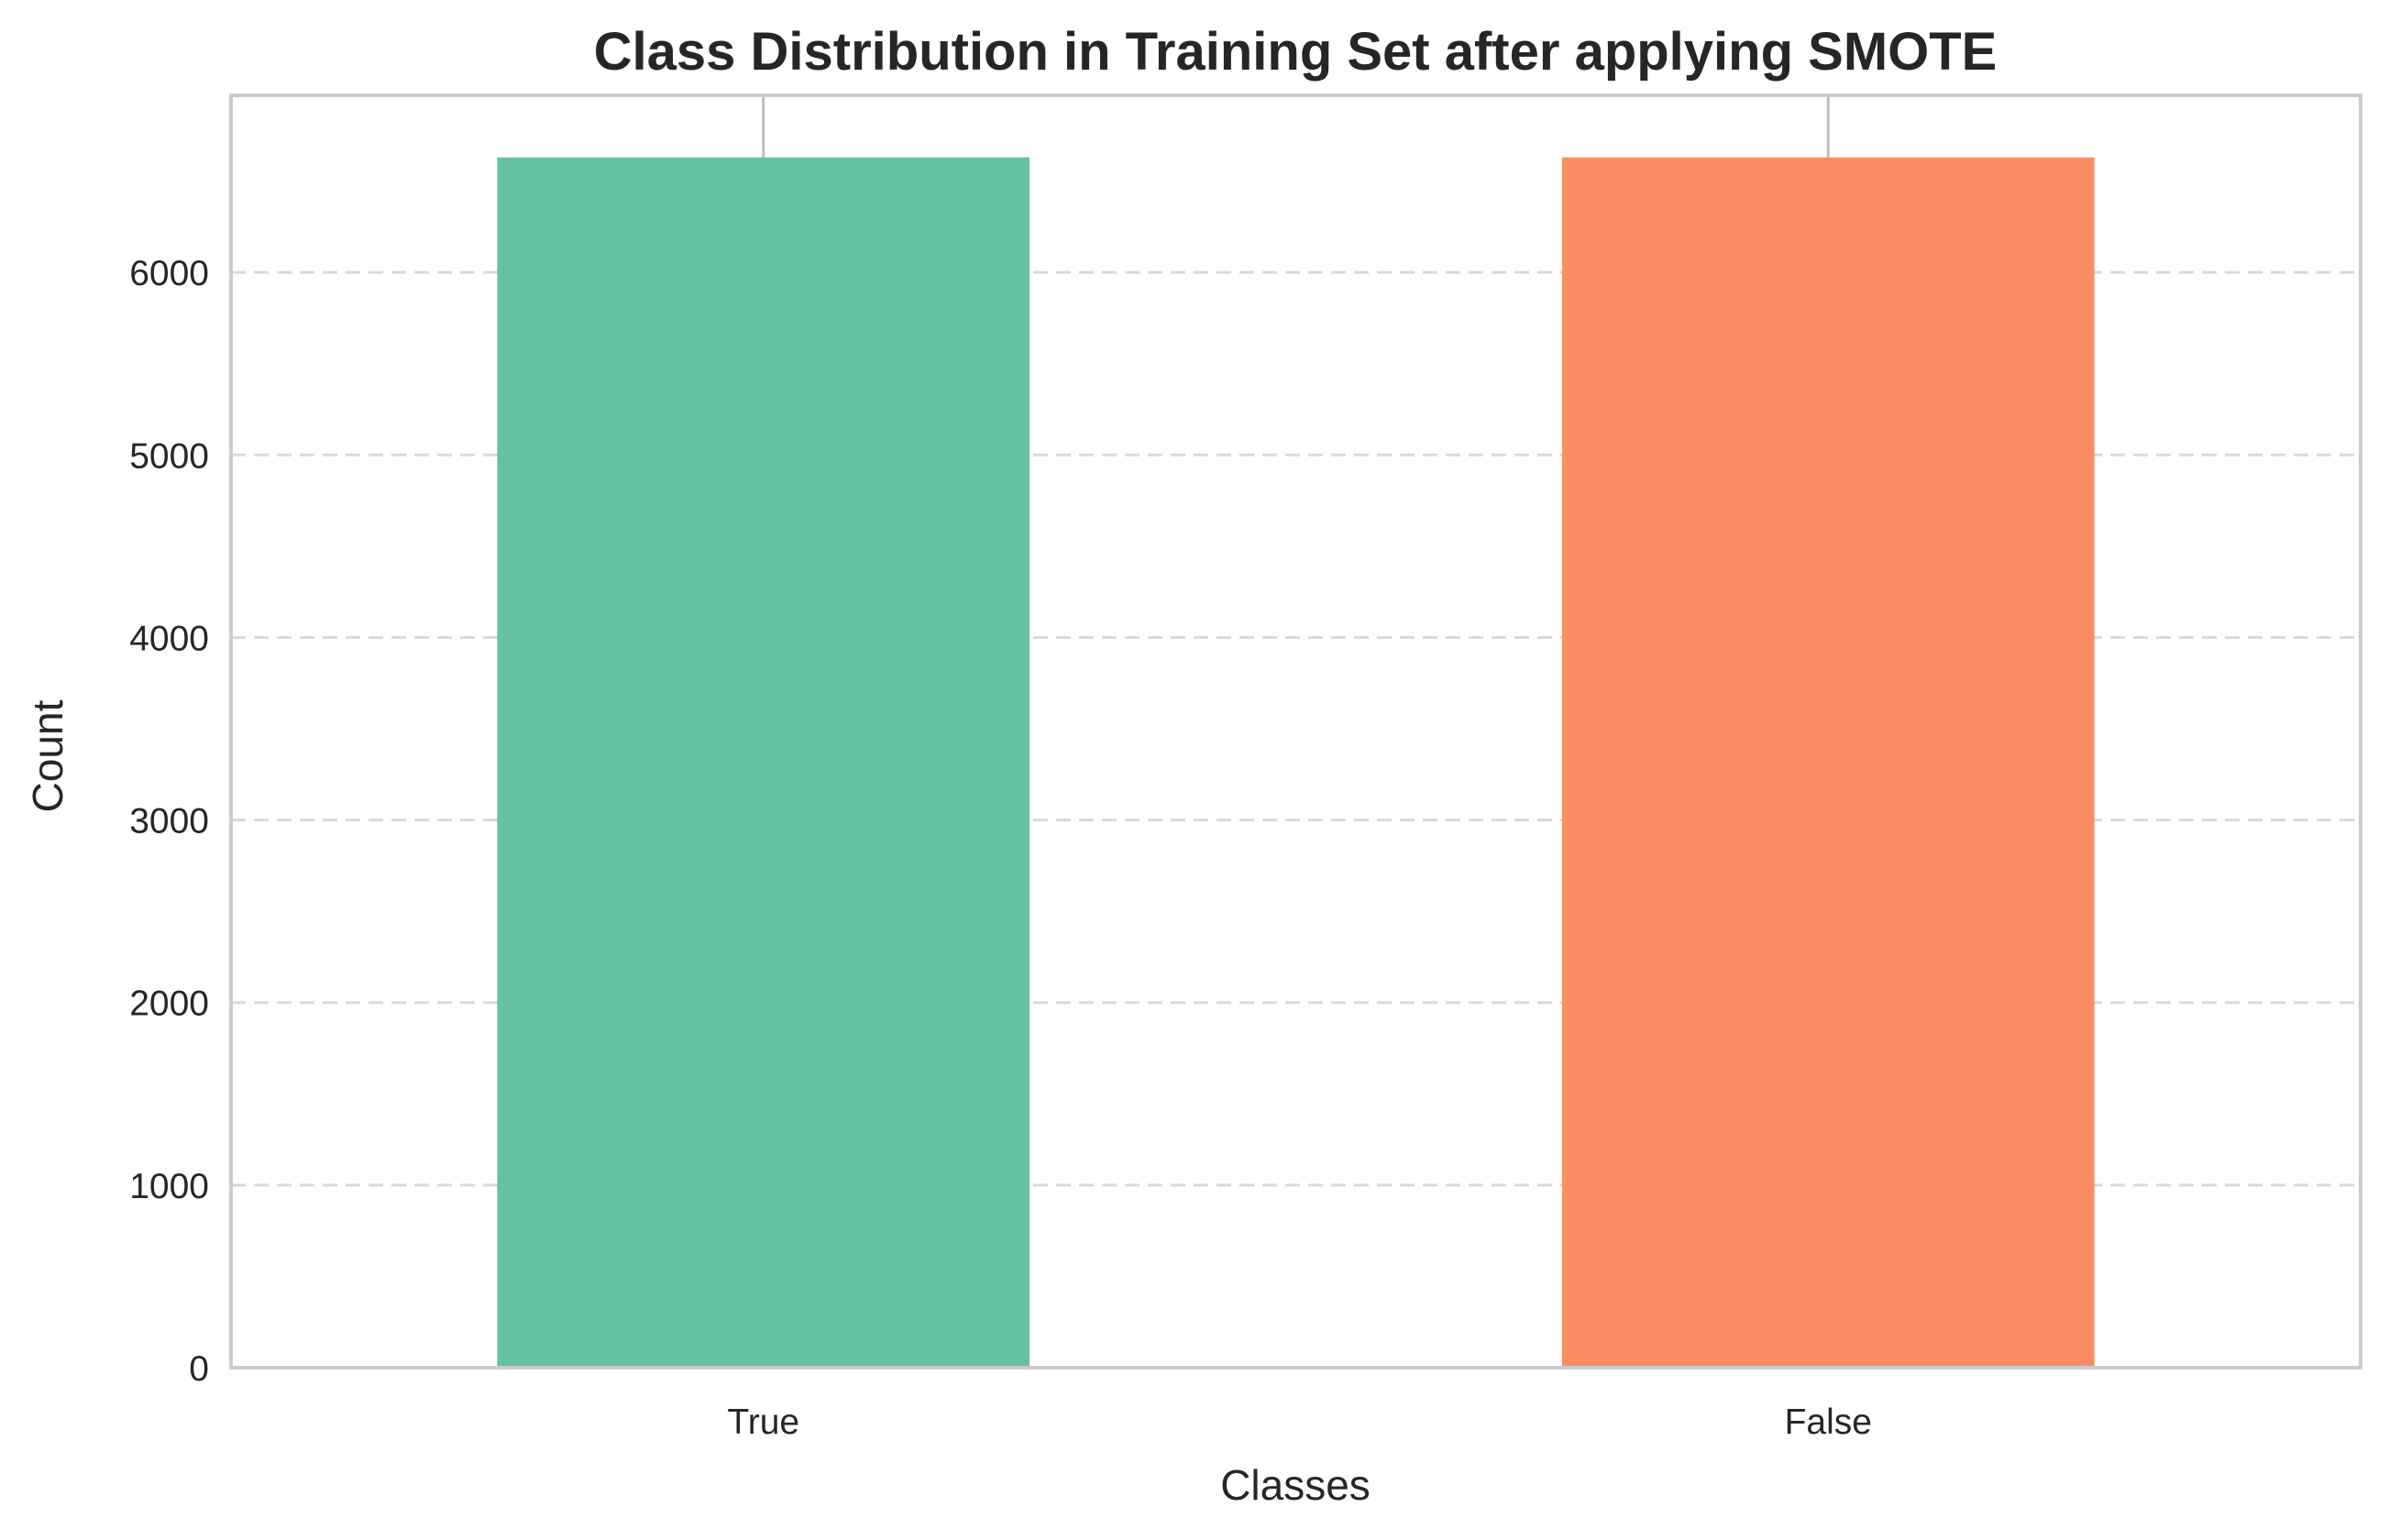  Describe the element at coordinates (1296, 126) in the screenshot. I see `error-bars` at that location.